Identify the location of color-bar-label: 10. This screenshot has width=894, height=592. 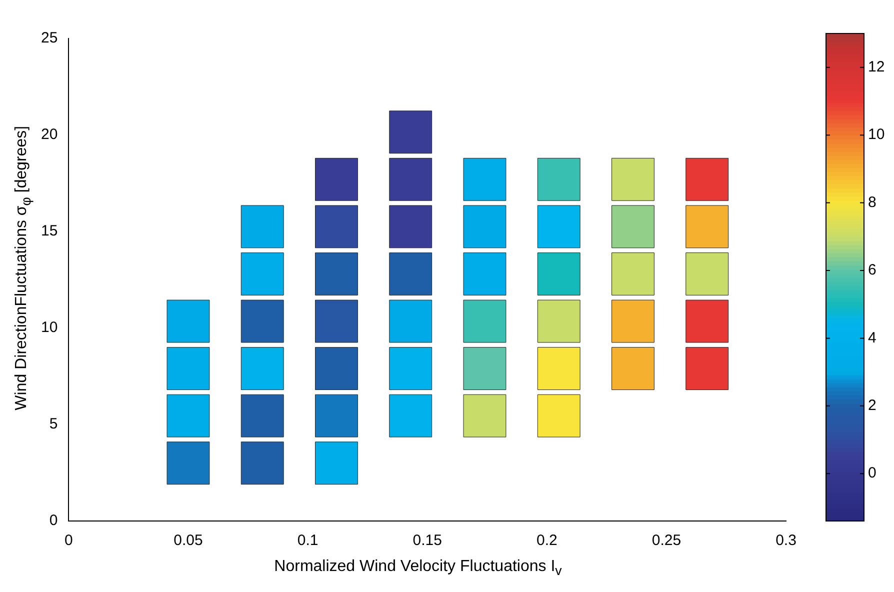
(876, 135).